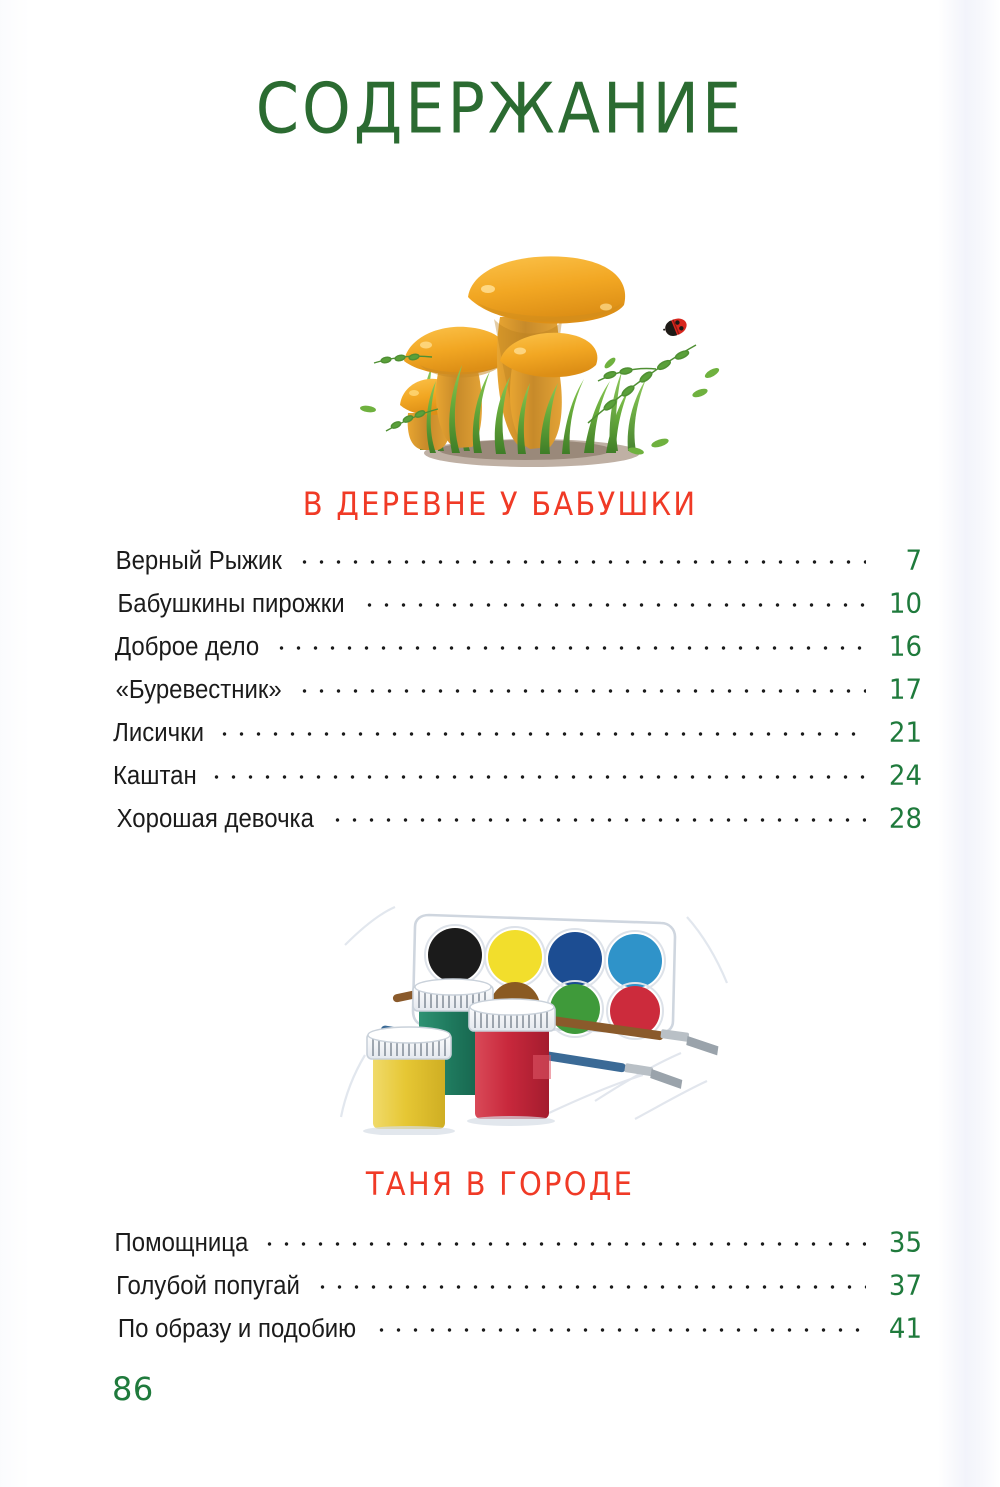 This screenshot has height=1487, width=1000. I want to click on toc-entry: Хорошая девочка 28, so click(516, 825).